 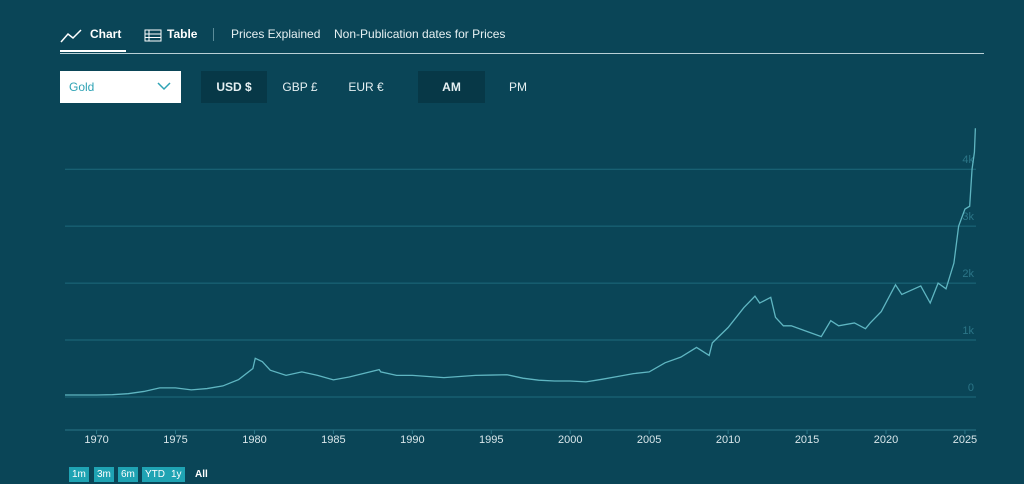 What do you see at coordinates (213, 34) in the screenshot?
I see `separator` at bounding box center [213, 34].